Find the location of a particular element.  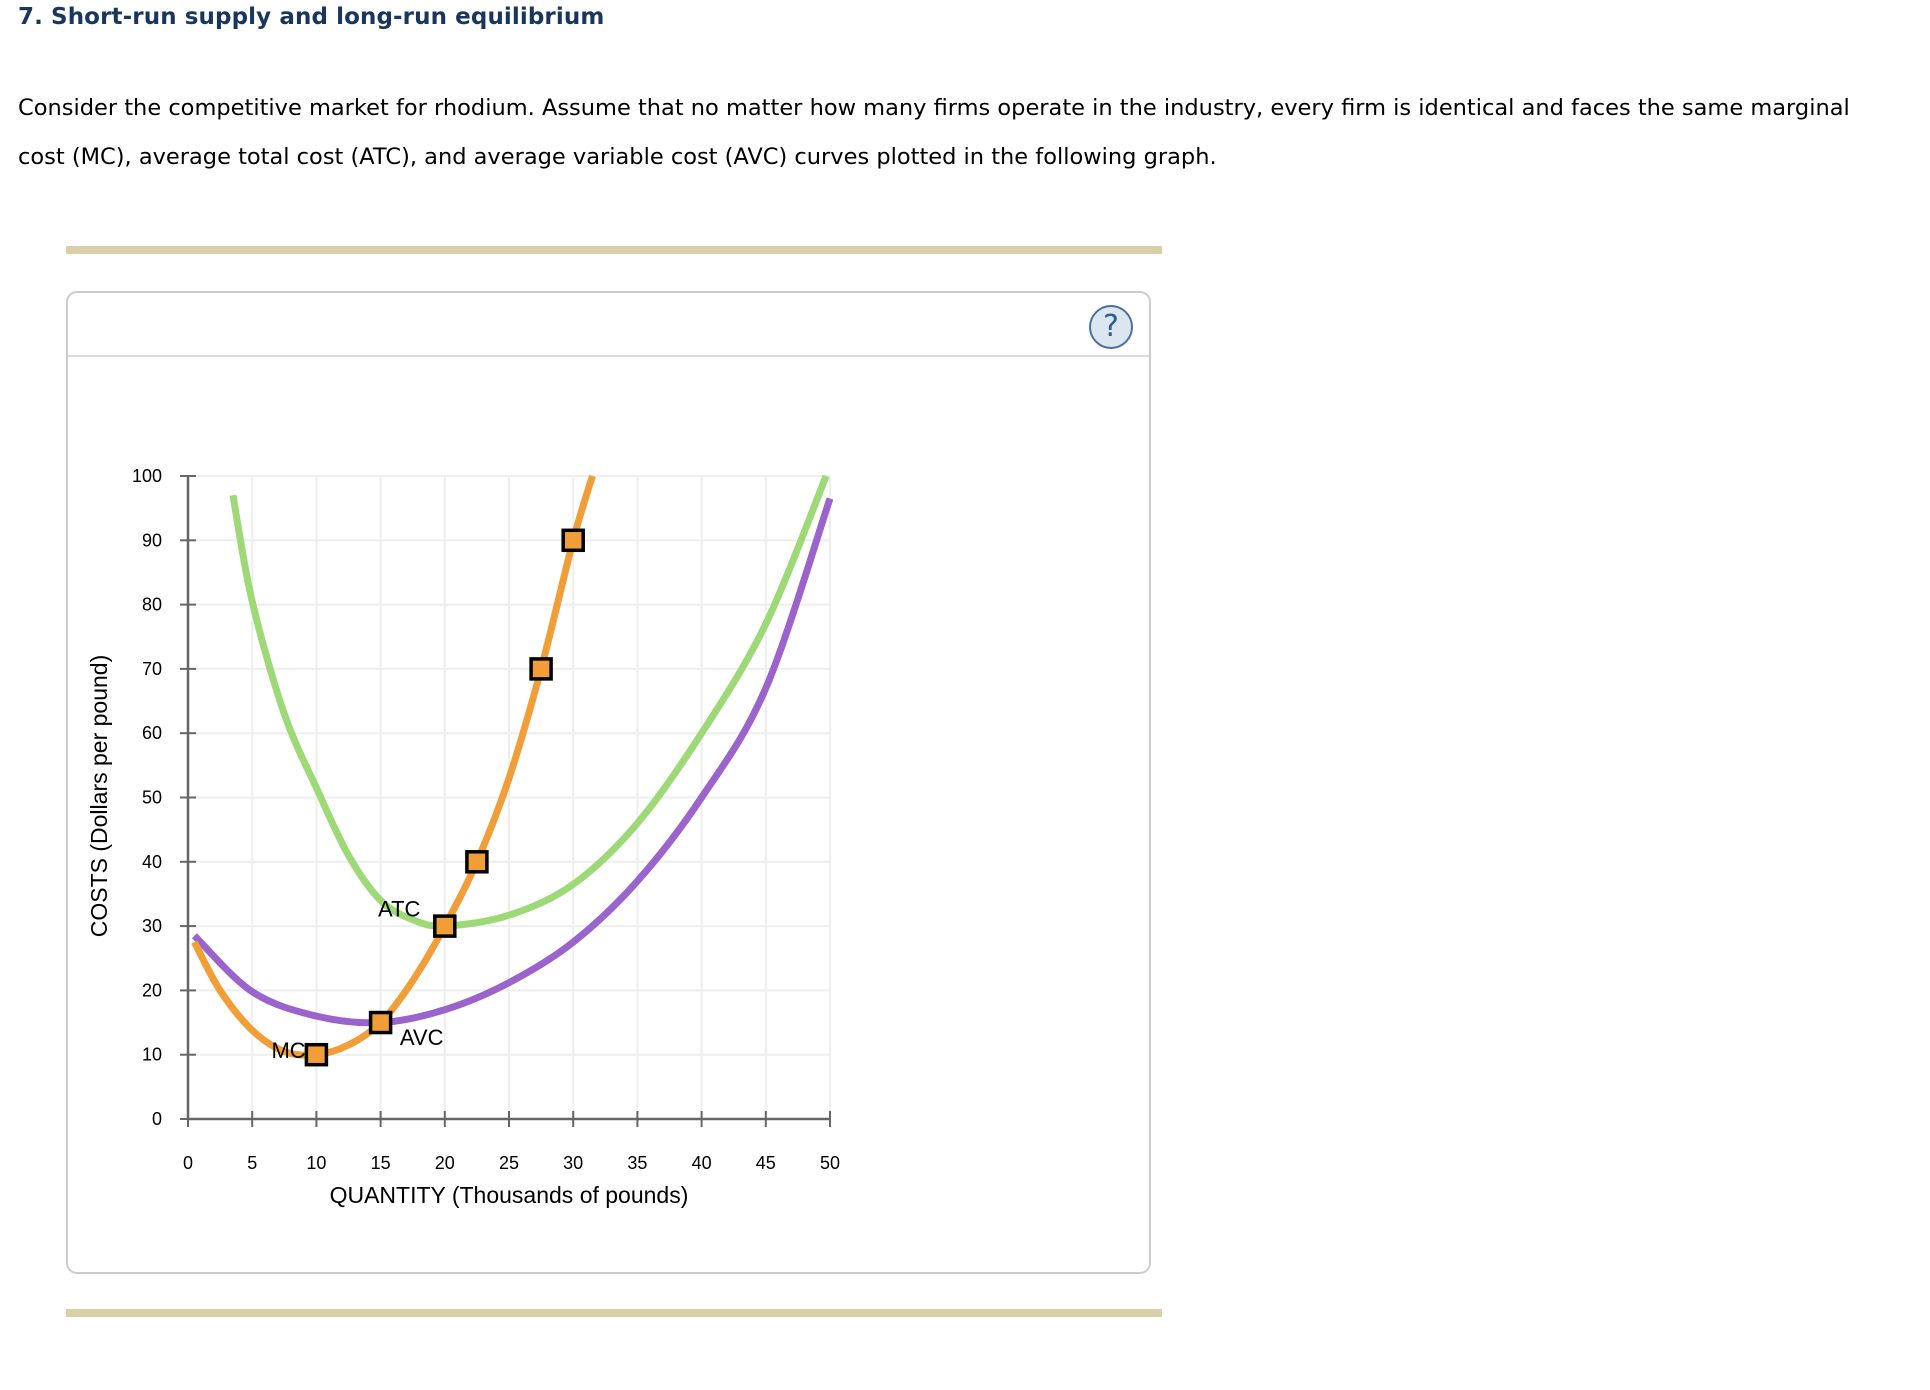

x-tick-label: 45 is located at coordinates (766, 1163).